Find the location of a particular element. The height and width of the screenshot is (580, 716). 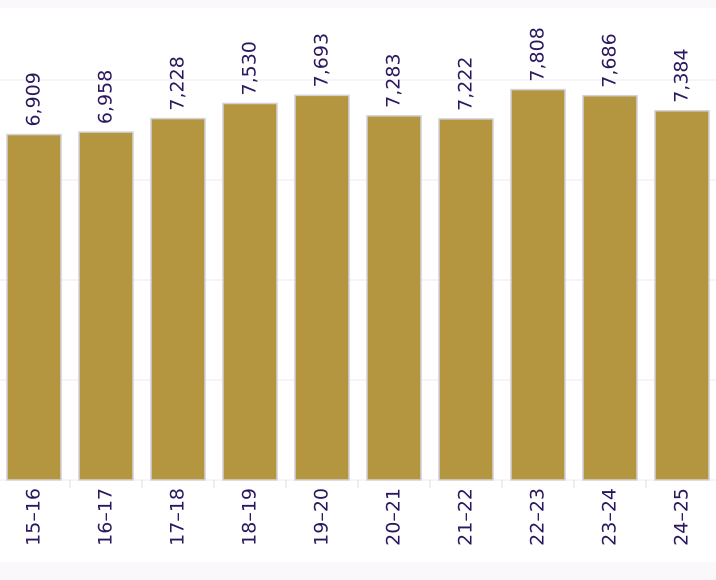

value-label: 7,228 is located at coordinates (178, 83).